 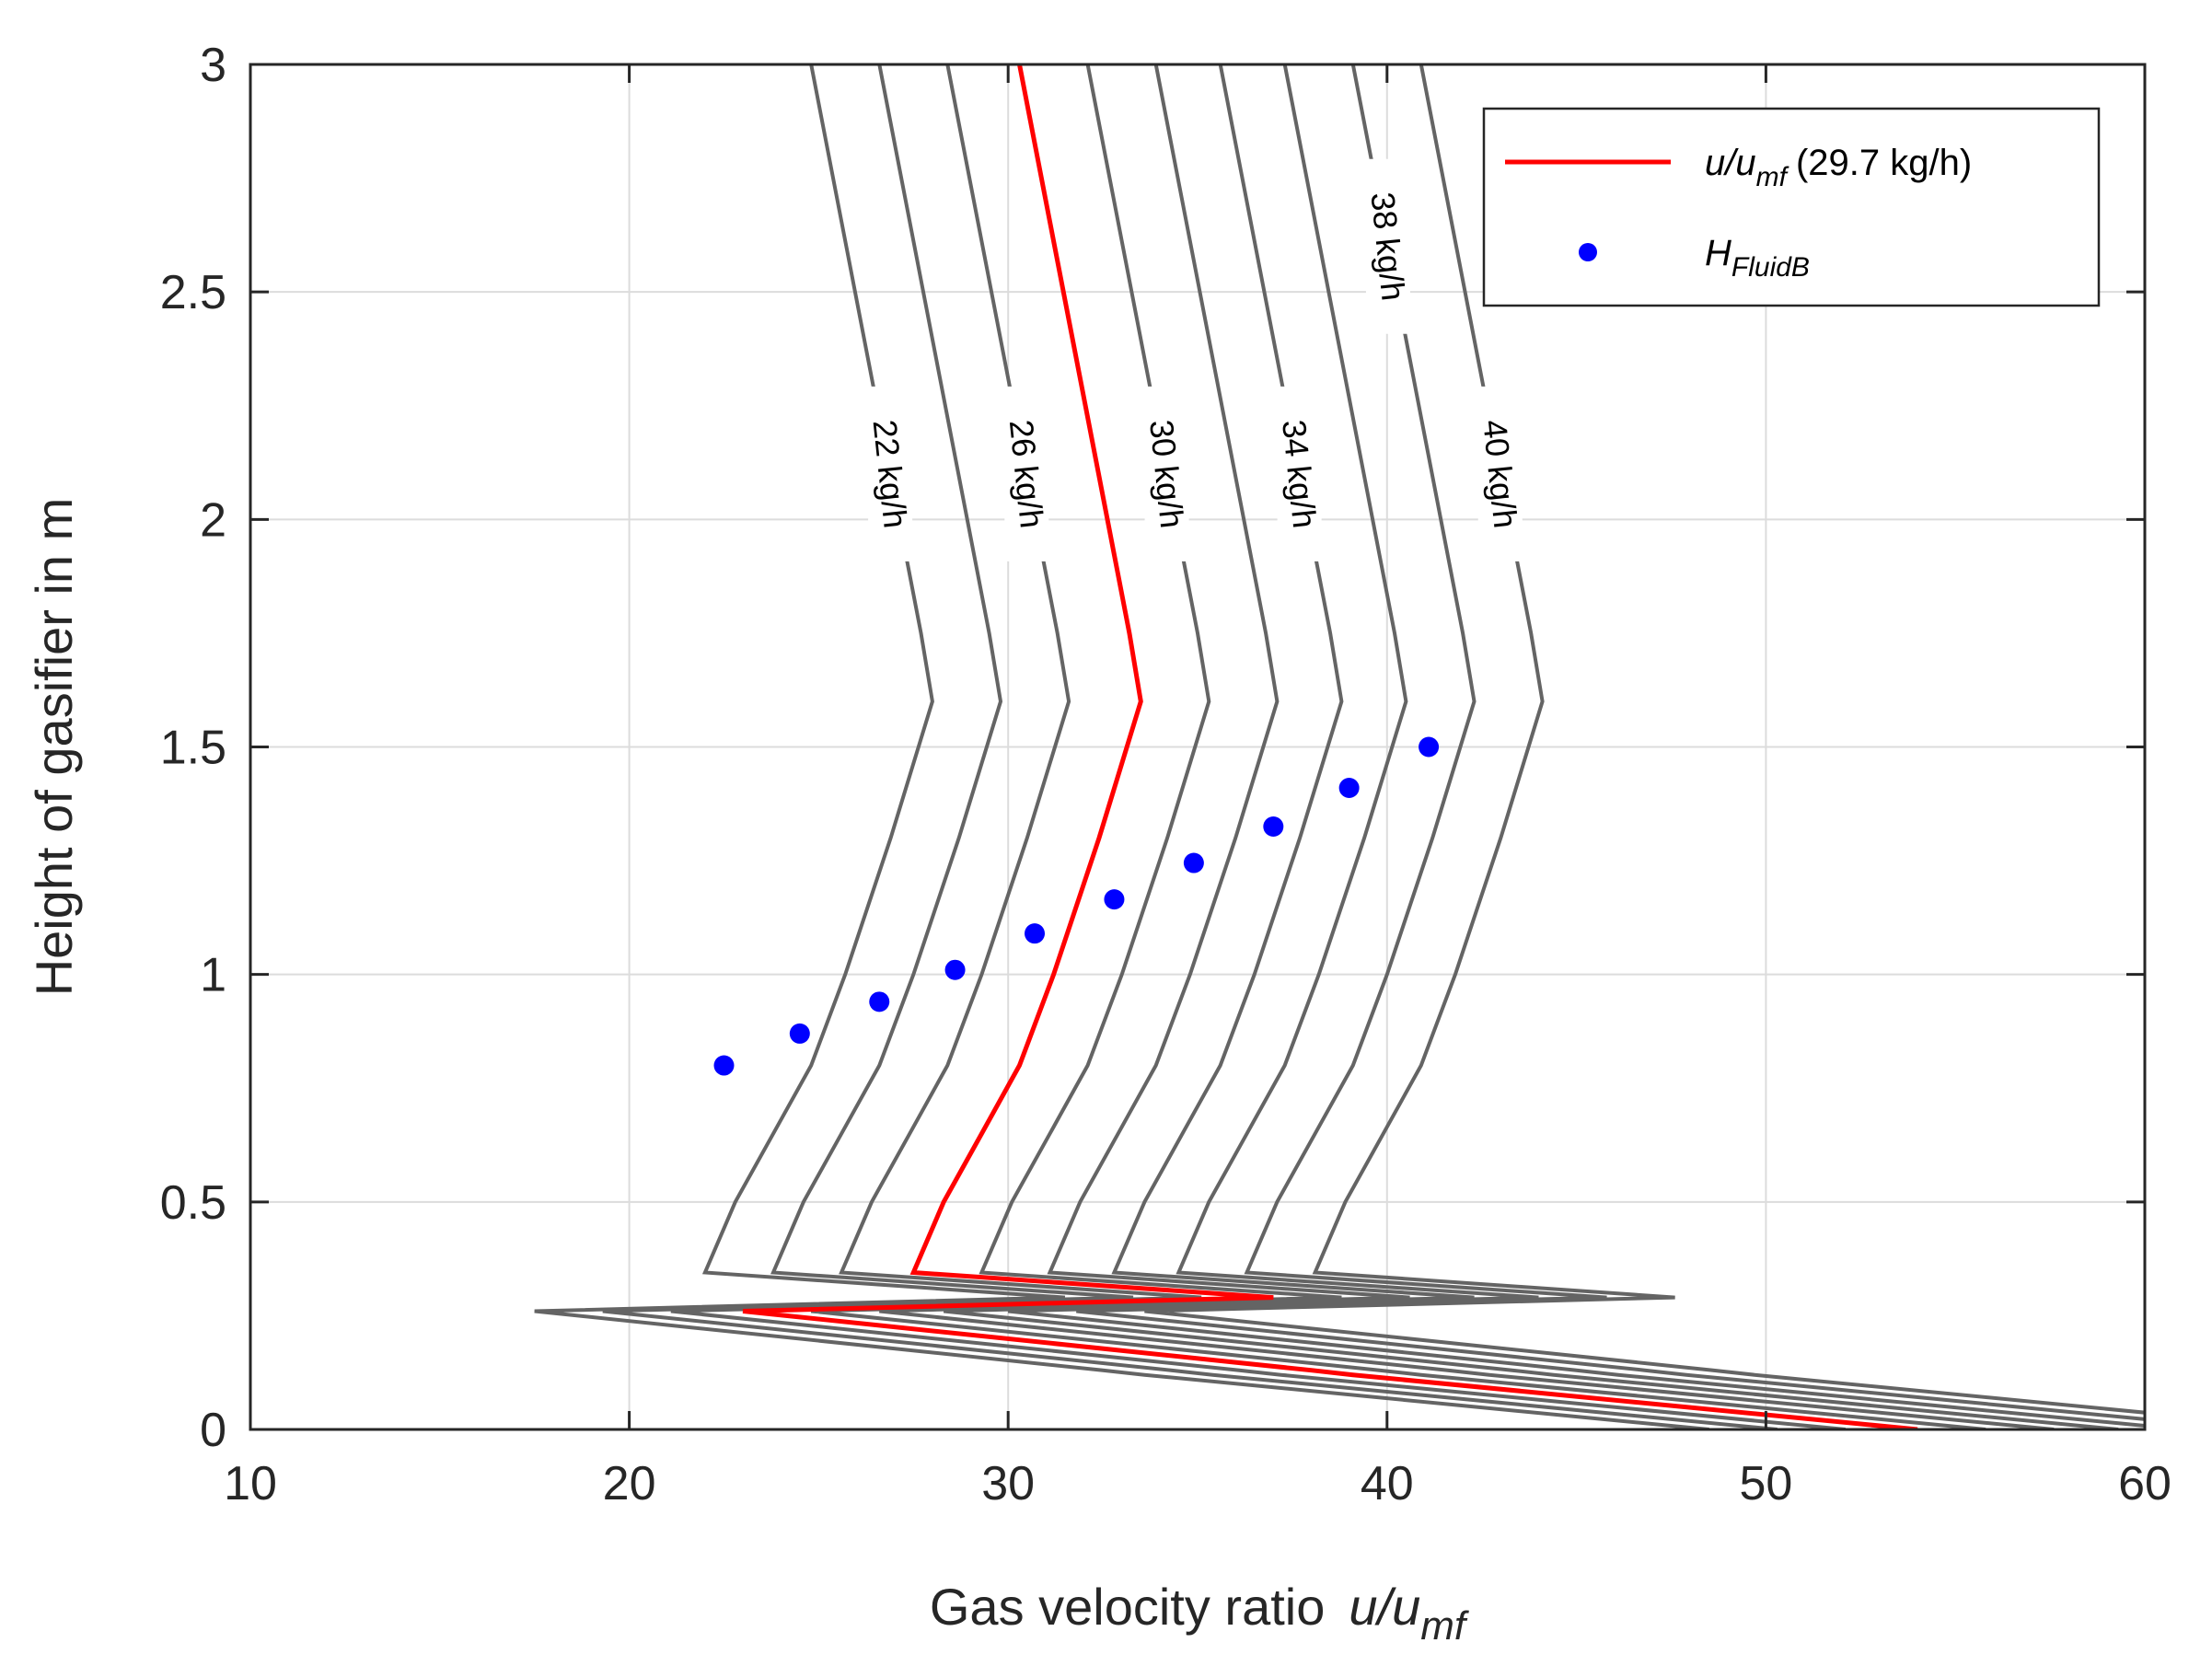 I want to click on x-tick-label: 30, so click(x=1008, y=1483).